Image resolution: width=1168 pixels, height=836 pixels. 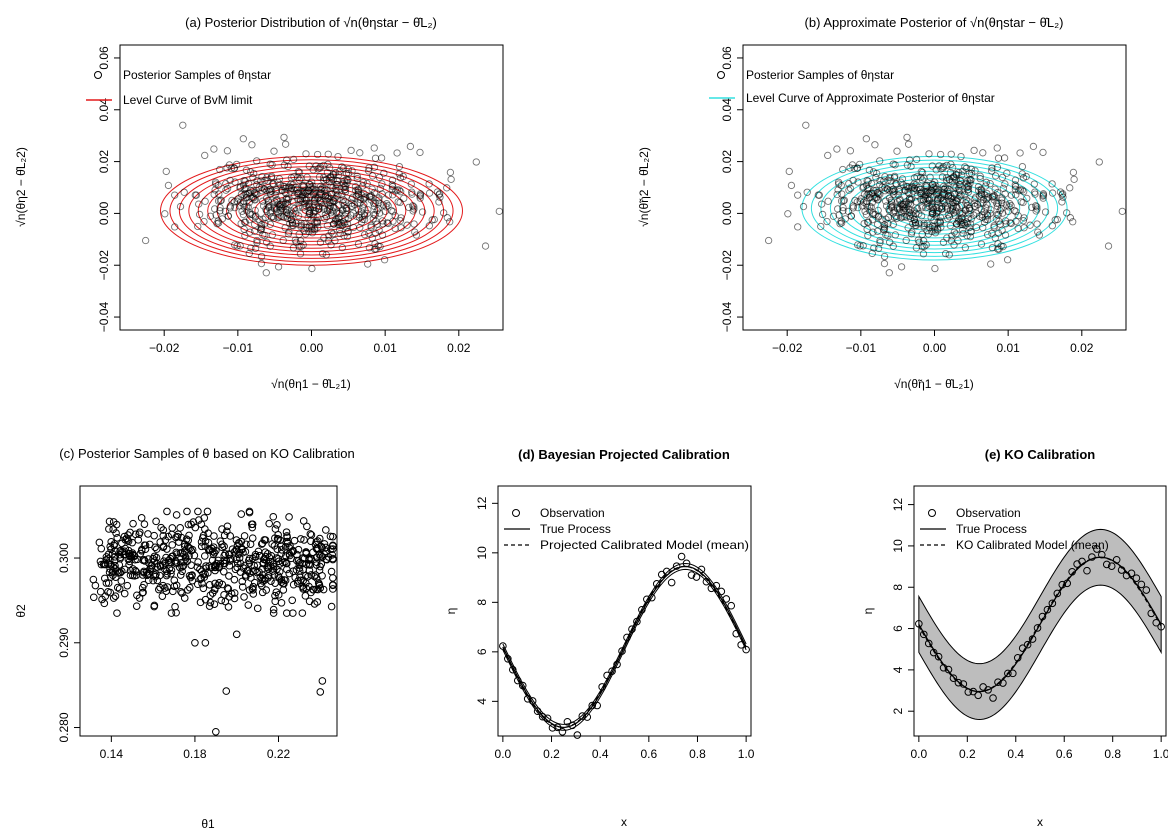 What do you see at coordinates (898, 587) in the screenshot?
I see `chart-e-ytick-label: 8` at bounding box center [898, 587].